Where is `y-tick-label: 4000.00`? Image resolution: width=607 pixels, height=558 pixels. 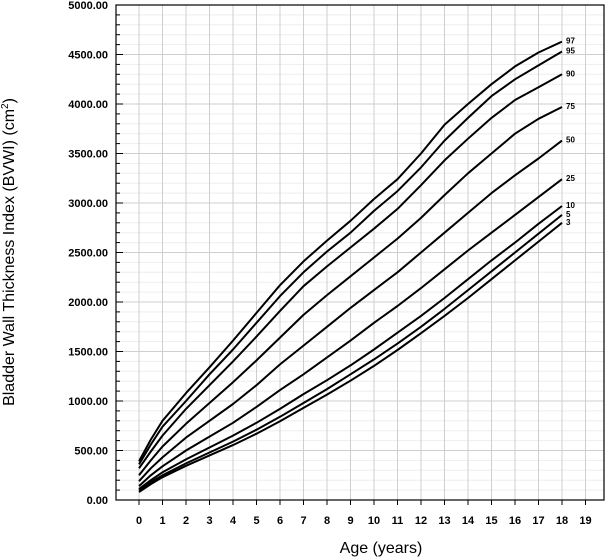
y-tick-label: 4000.00 is located at coordinates (88, 105).